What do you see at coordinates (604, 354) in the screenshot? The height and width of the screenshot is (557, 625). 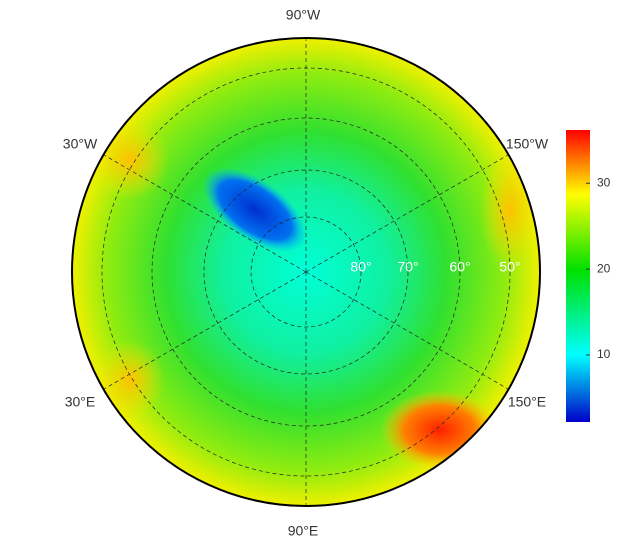 I see `colorbar-tick-label: 10` at bounding box center [604, 354].